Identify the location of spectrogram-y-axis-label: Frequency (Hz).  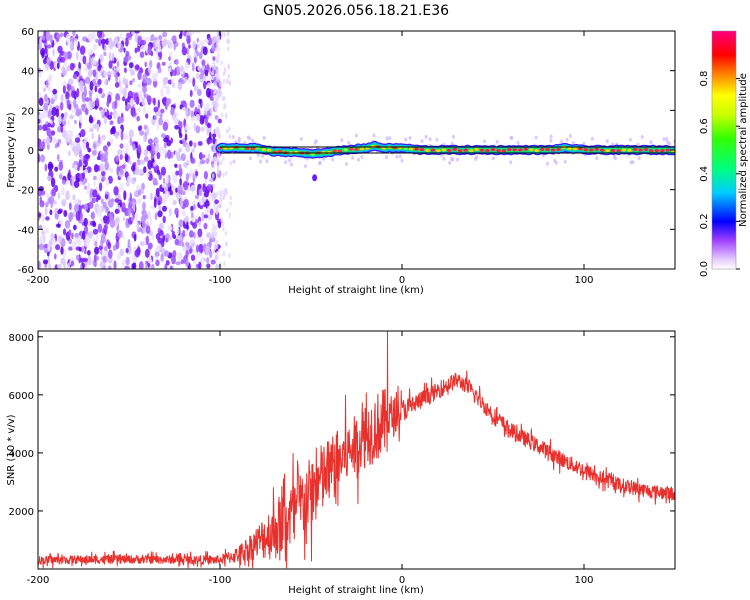
(11, 150).